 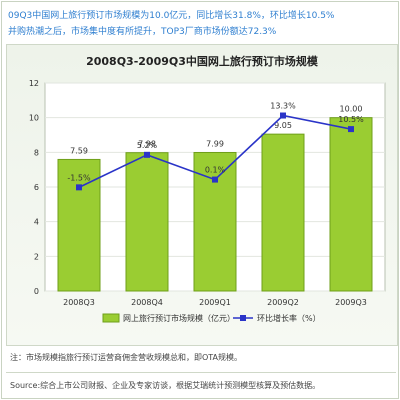 What do you see at coordinates (215, 170) in the screenshot?
I see `growth-value-label: 0.1%` at bounding box center [215, 170].